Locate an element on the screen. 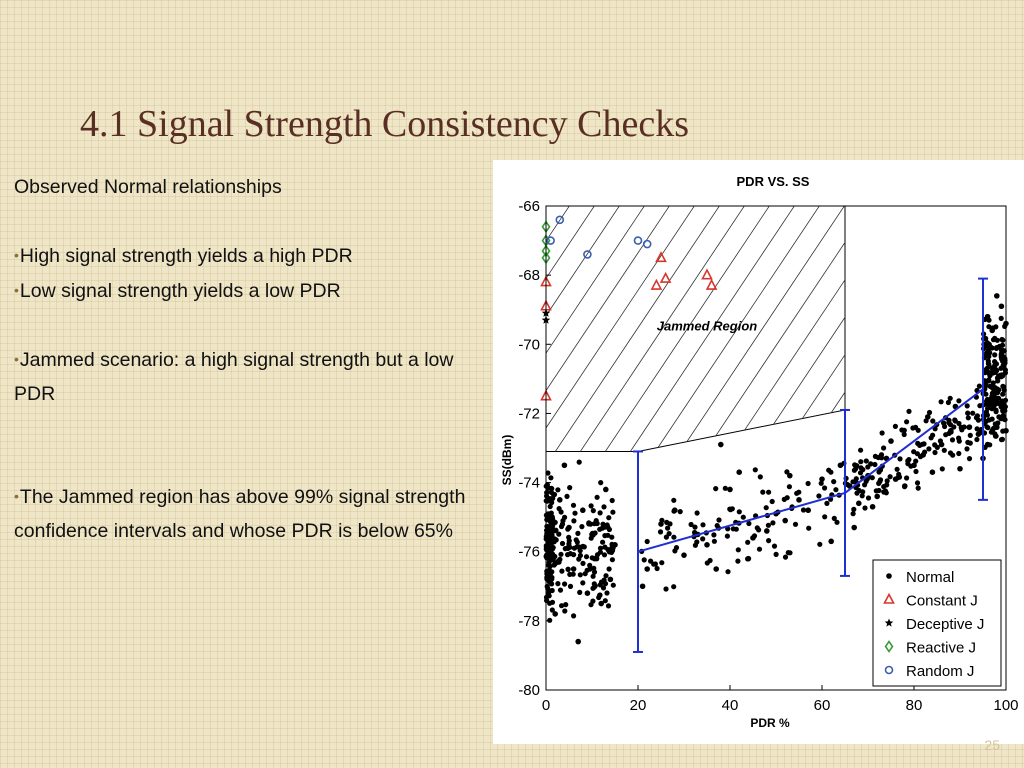  legend-reactive-j-marker is located at coordinates (889, 646).